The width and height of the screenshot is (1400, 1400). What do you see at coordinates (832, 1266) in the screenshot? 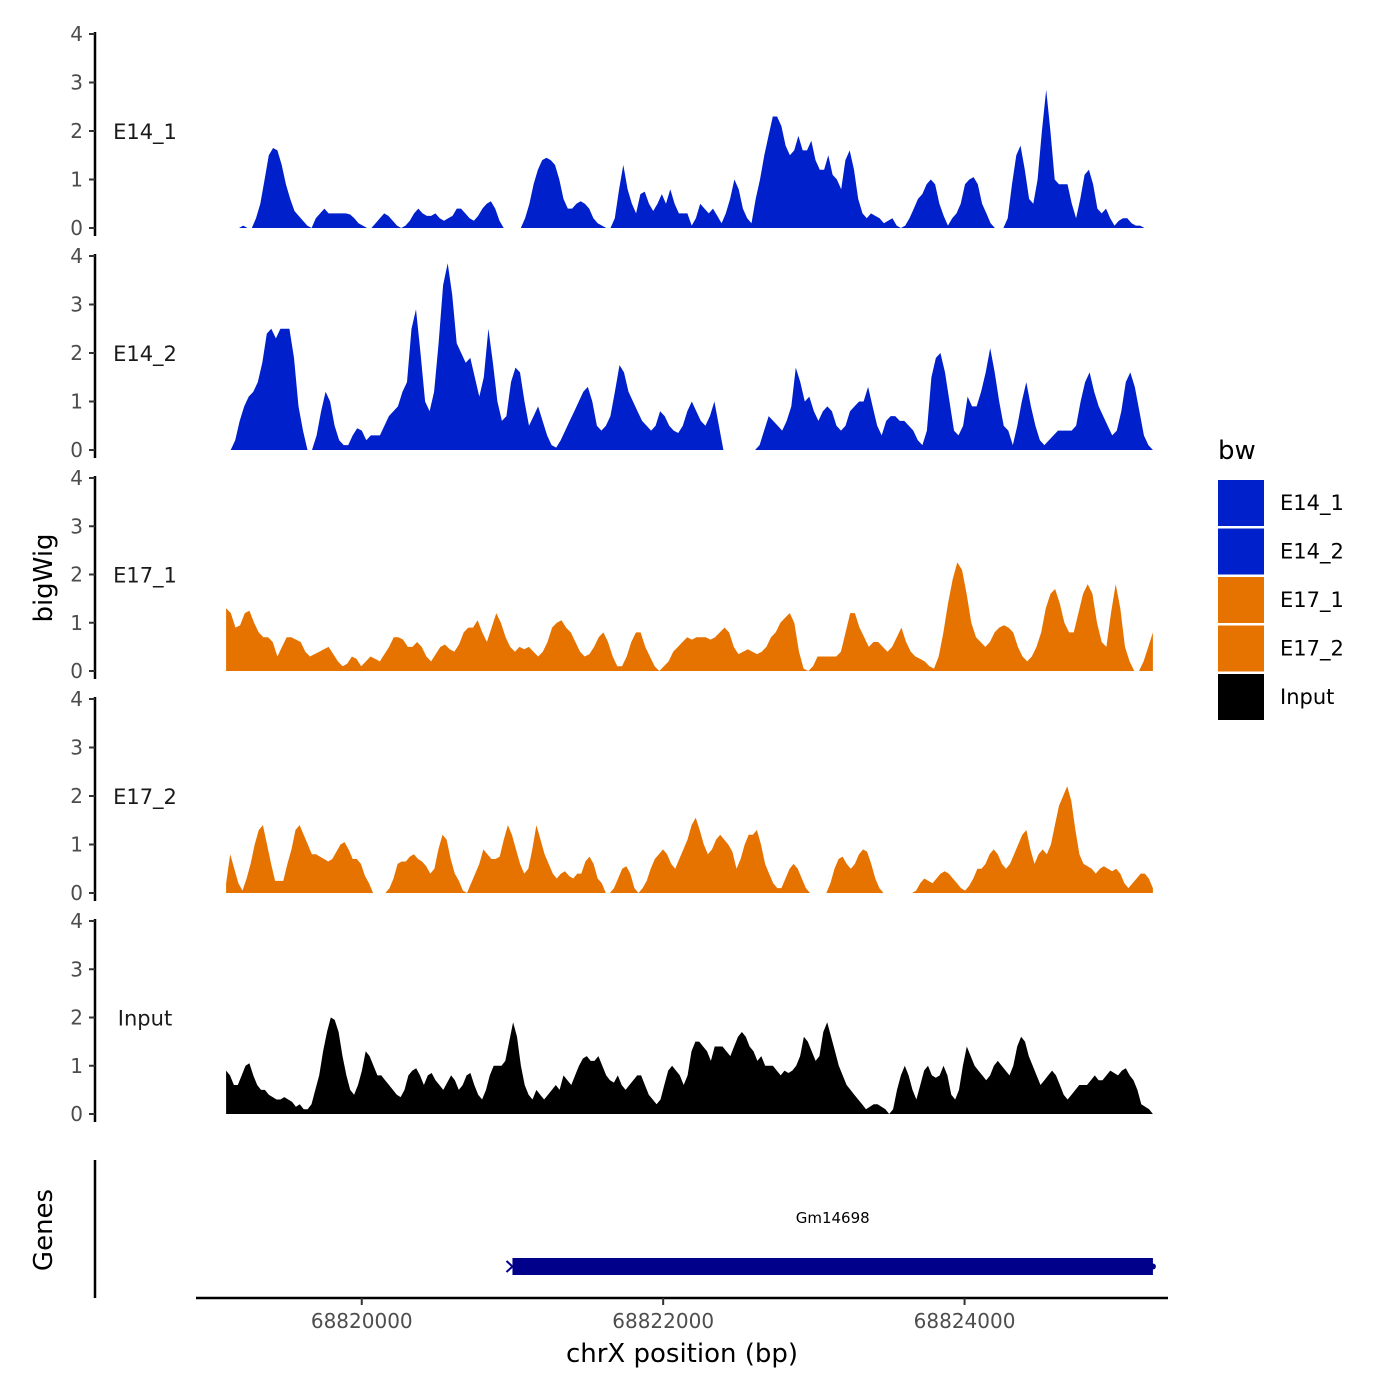
I see `gene-body` at bounding box center [832, 1266].